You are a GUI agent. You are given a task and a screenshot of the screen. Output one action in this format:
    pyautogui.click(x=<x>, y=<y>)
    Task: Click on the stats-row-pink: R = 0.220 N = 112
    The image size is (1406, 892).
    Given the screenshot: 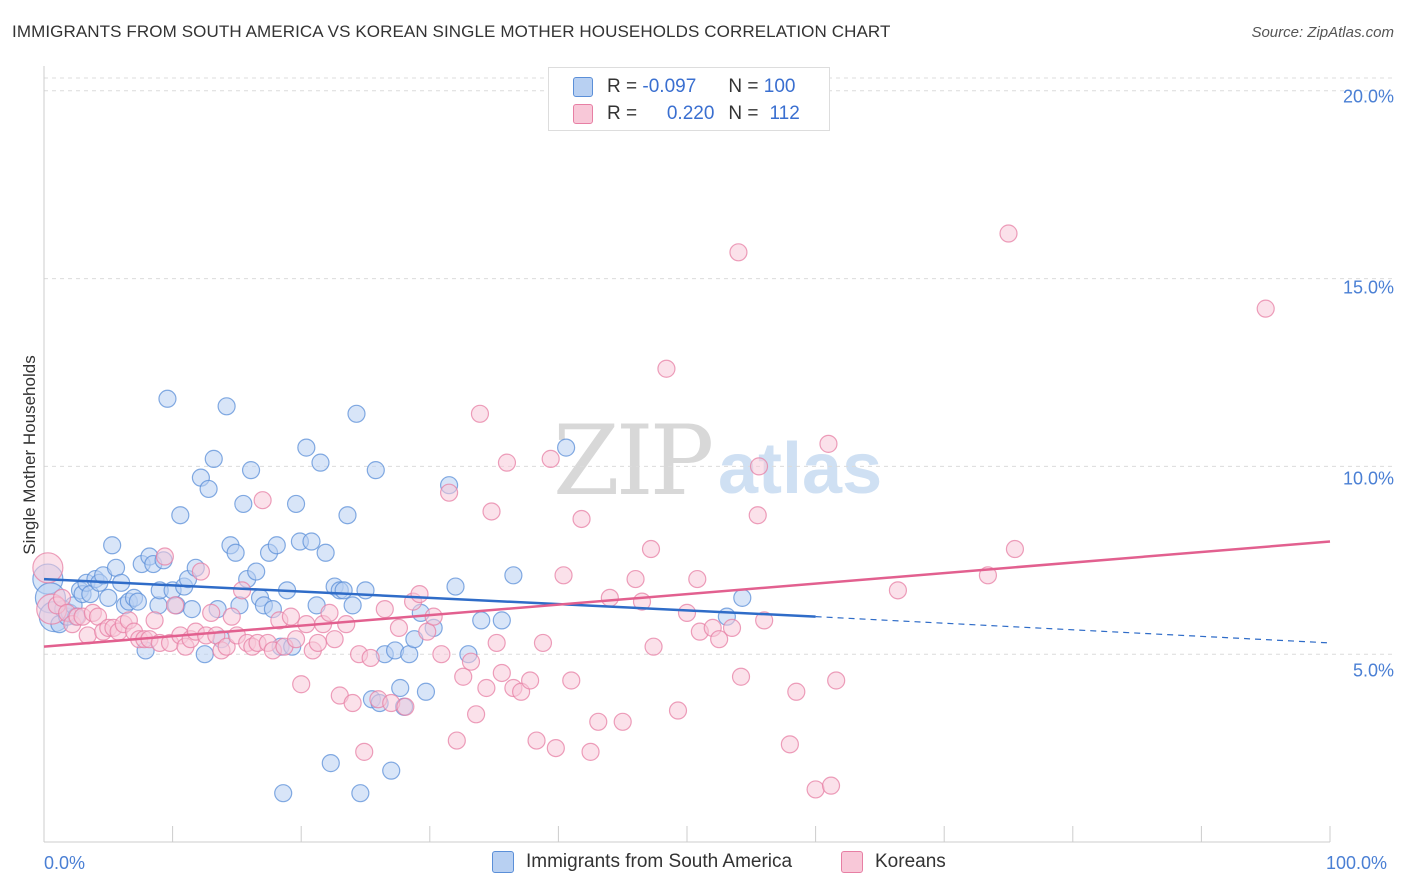 What is the action you would take?
    pyautogui.click(x=686, y=114)
    